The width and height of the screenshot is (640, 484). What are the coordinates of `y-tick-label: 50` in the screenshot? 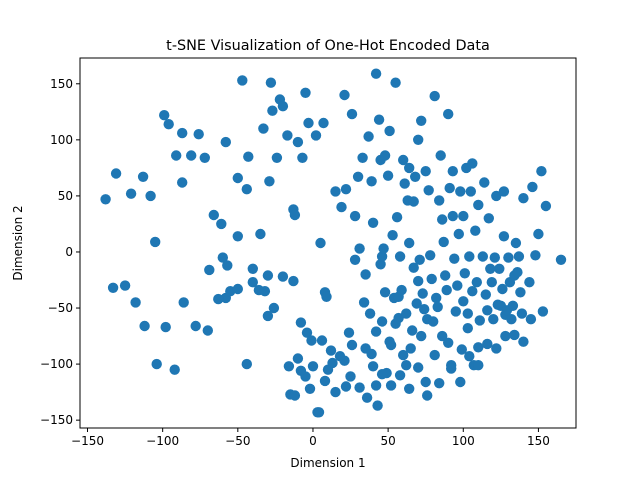 It's located at (65, 196).